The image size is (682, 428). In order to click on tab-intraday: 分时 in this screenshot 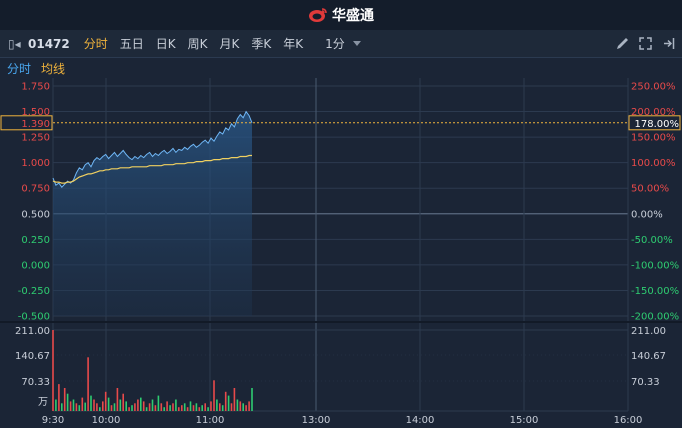, I will do `click(95, 44)`.